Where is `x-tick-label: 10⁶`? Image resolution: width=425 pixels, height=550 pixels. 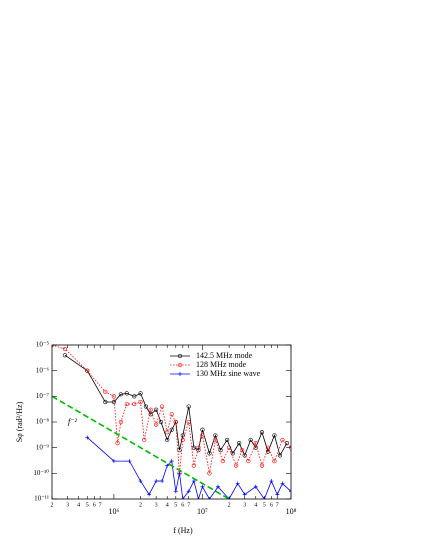 x-tick-label: 10⁶ is located at coordinates (113, 511).